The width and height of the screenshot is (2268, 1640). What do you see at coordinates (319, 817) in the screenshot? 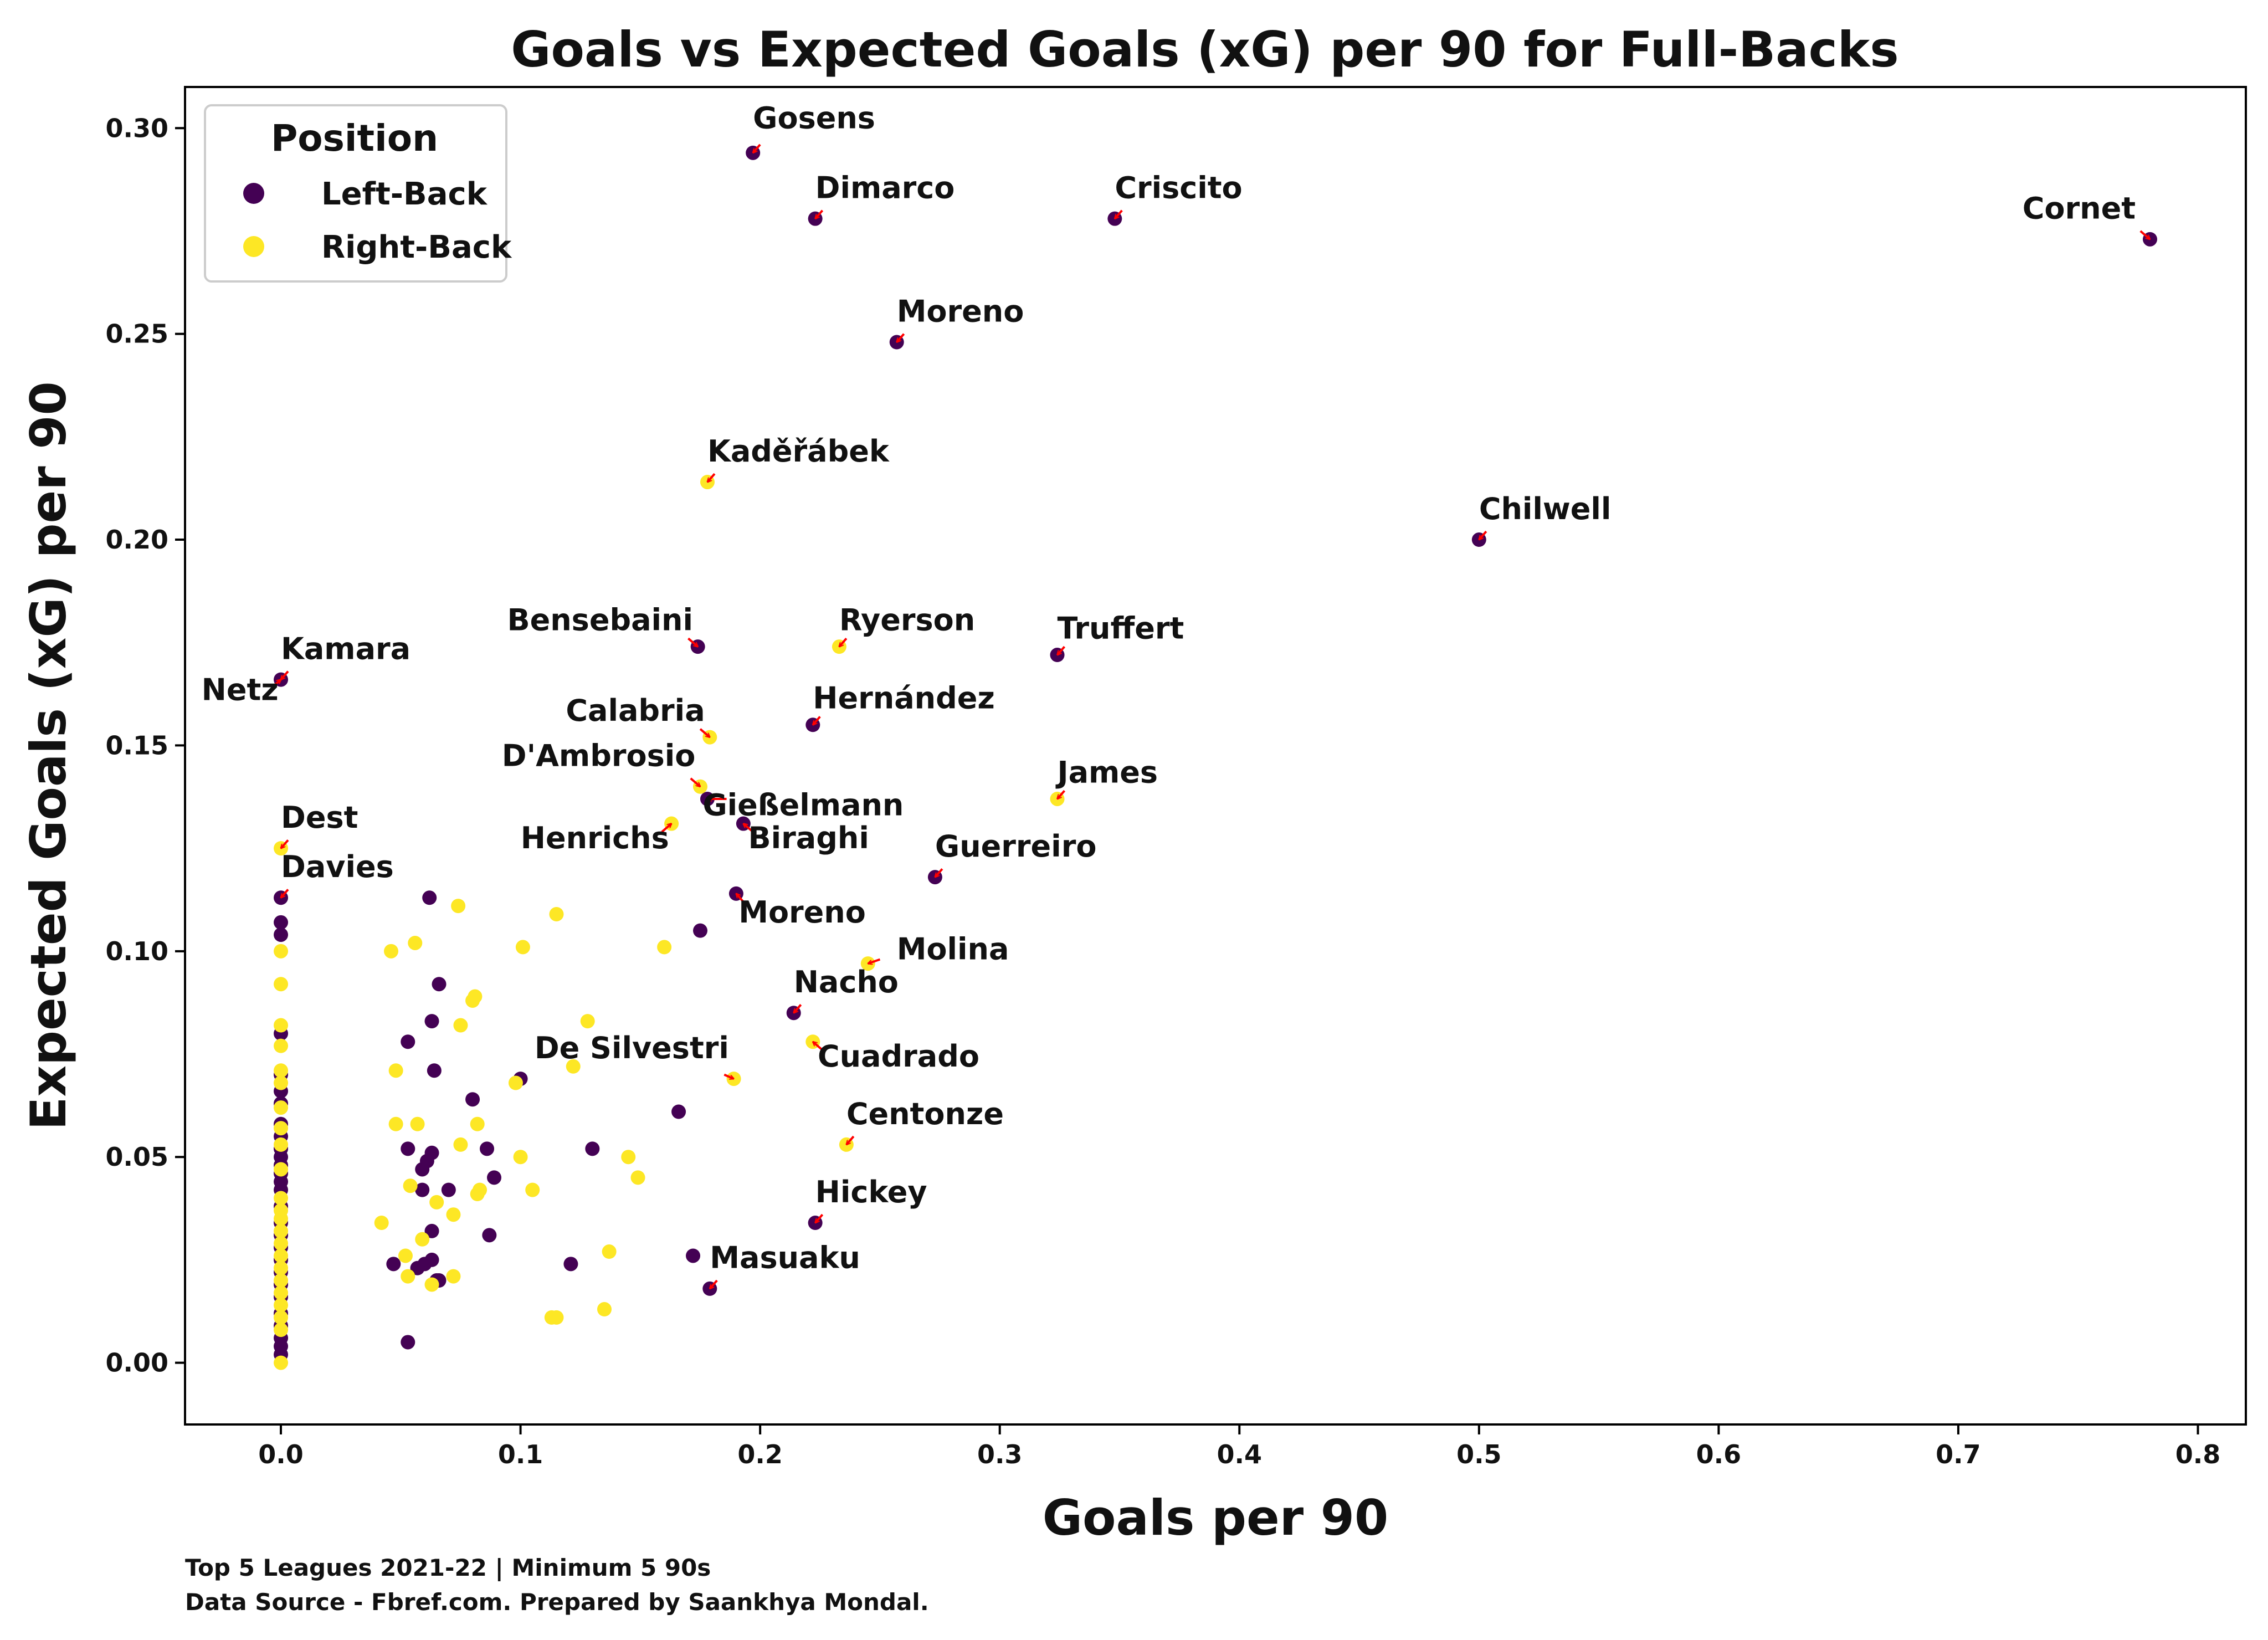
I see `annotation-label: Dest` at bounding box center [319, 817].